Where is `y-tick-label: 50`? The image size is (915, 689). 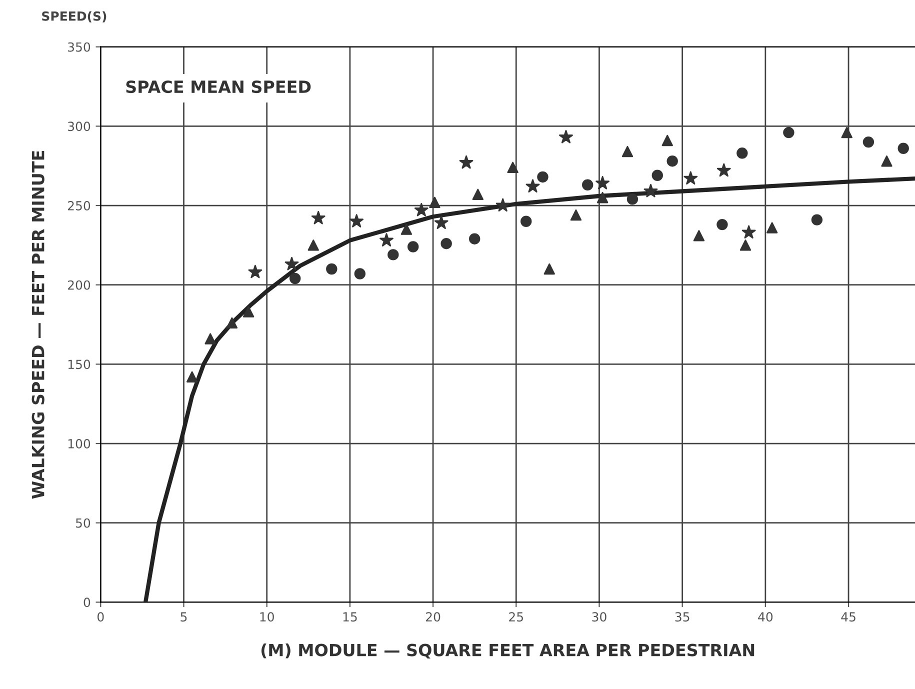 y-tick-label: 50 is located at coordinates (83, 523).